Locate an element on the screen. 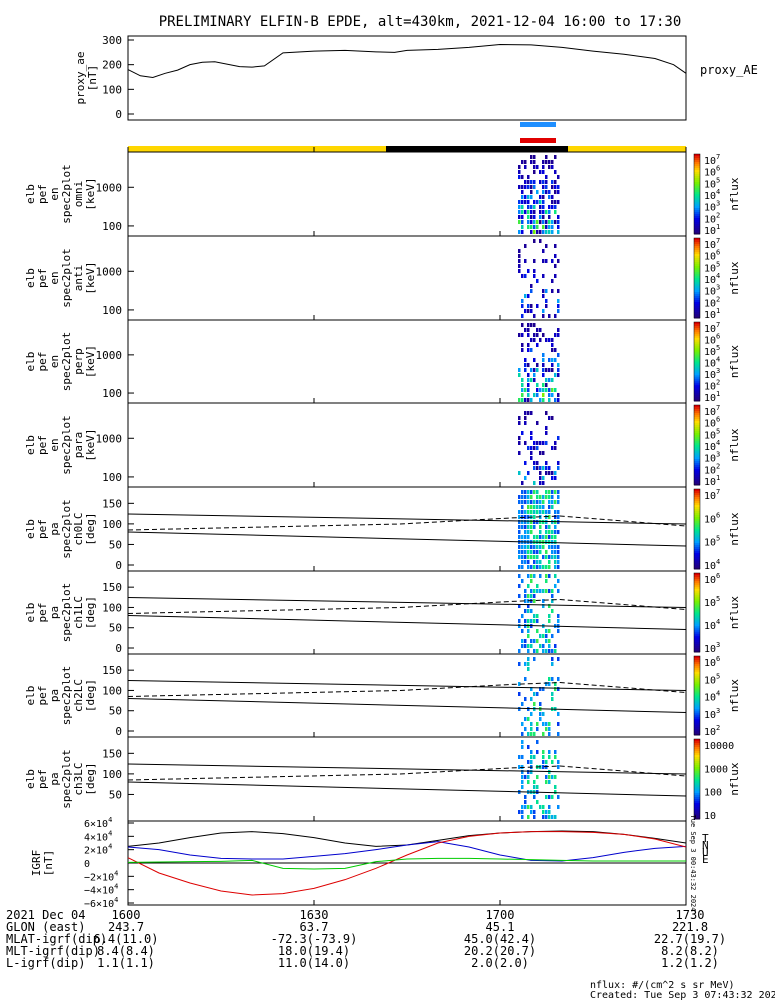 This screenshot has height=1000, width=775. footer-value: 8.2(8.2) is located at coordinates (690, 951).